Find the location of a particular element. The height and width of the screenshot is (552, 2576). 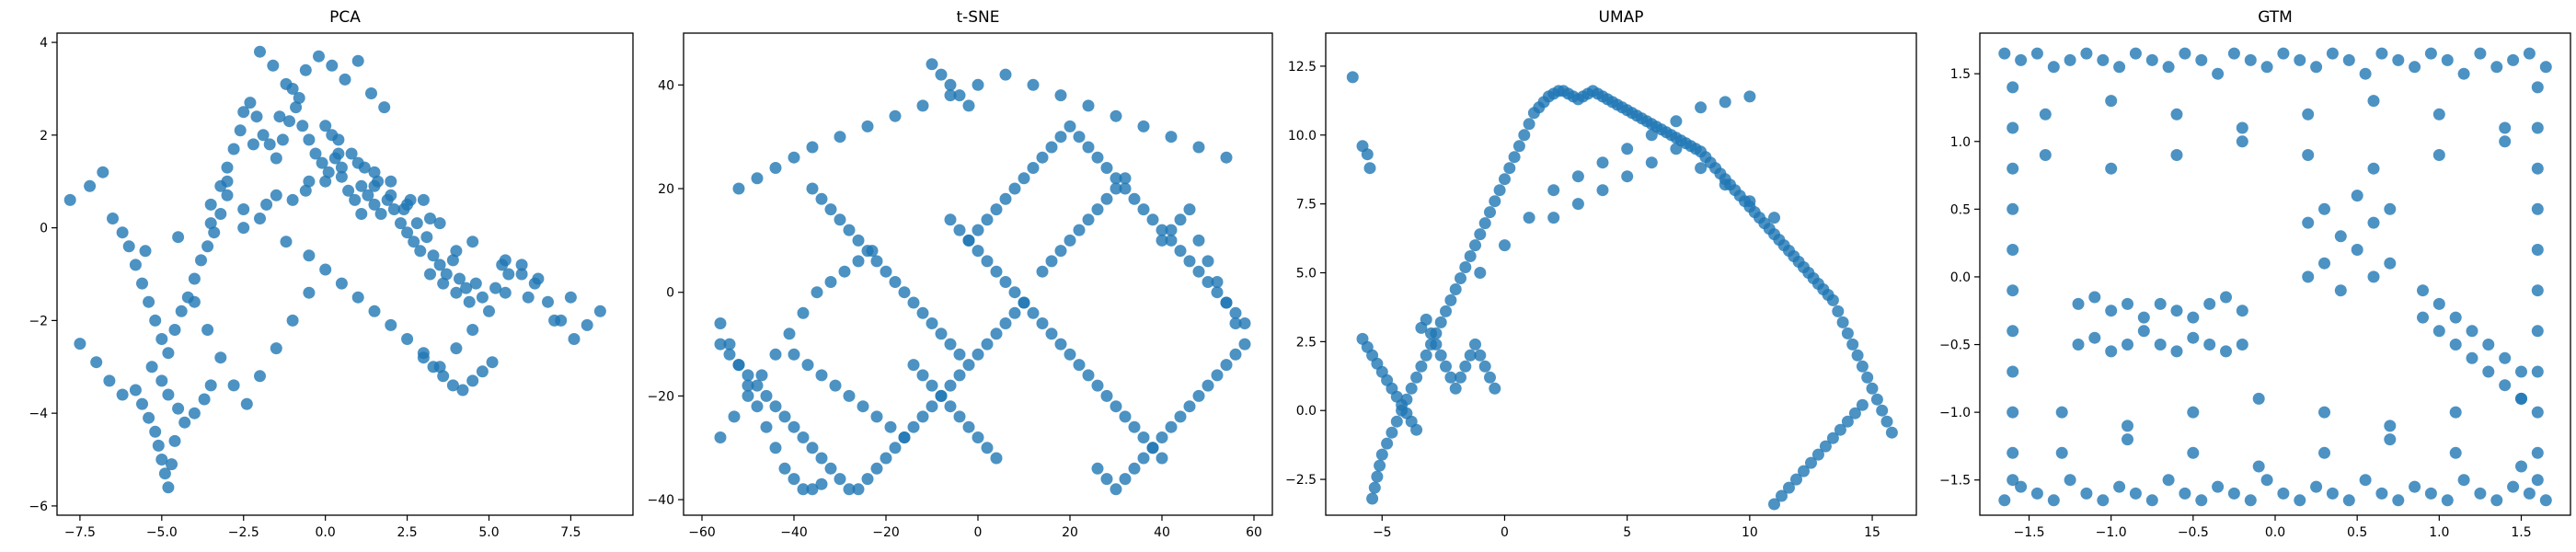

gtm-x-tick-label: 0.5 is located at coordinates (2357, 532).